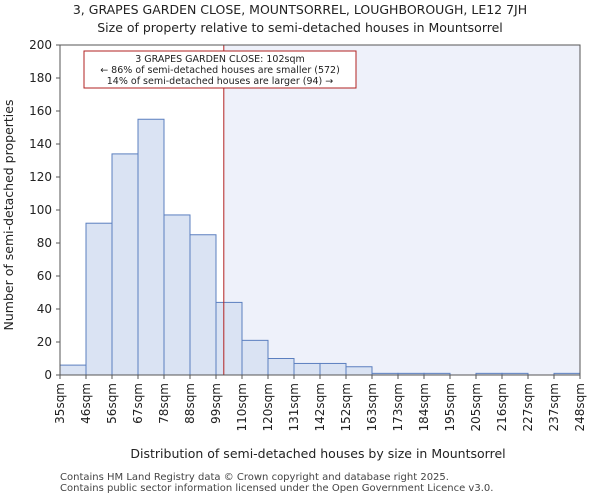  Describe the element at coordinates (502, 407) in the screenshot. I see `x-tick-label: 216sqm` at that location.